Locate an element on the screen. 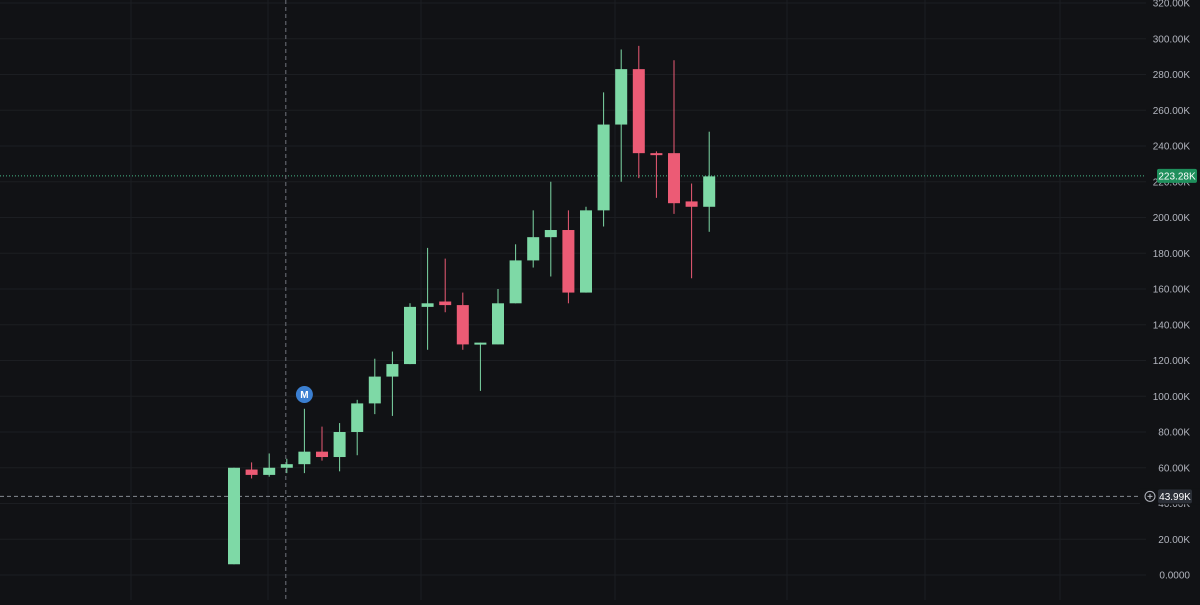  y-tick-label: 240.00K is located at coordinates (1172, 147).